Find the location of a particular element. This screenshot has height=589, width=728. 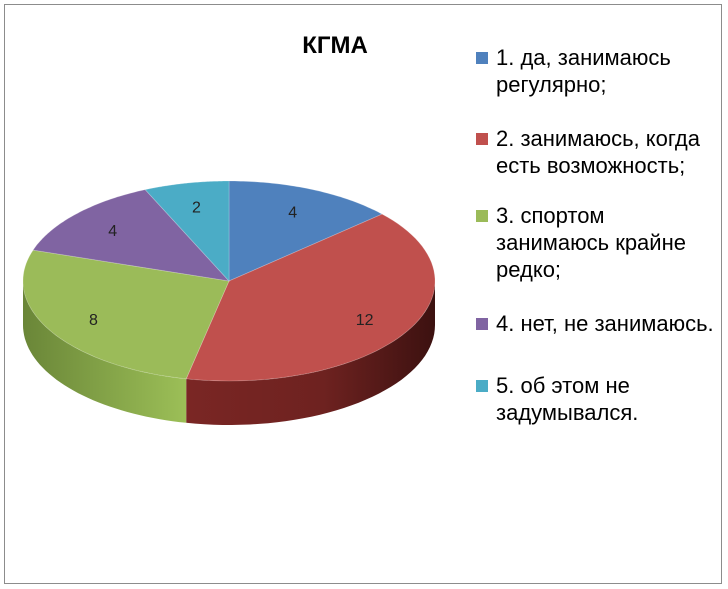

legend-item-3: 3. спортом занимаюсь крайне редко; is located at coordinates (594, 242).